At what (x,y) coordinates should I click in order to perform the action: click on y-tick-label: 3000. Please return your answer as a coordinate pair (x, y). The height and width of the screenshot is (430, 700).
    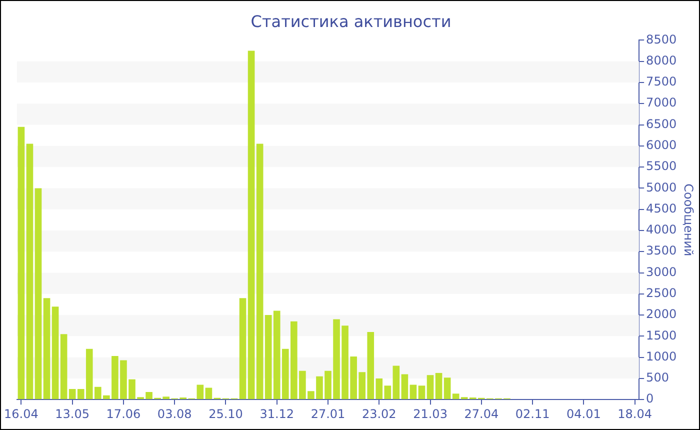
    Looking at the image, I should click on (661, 271).